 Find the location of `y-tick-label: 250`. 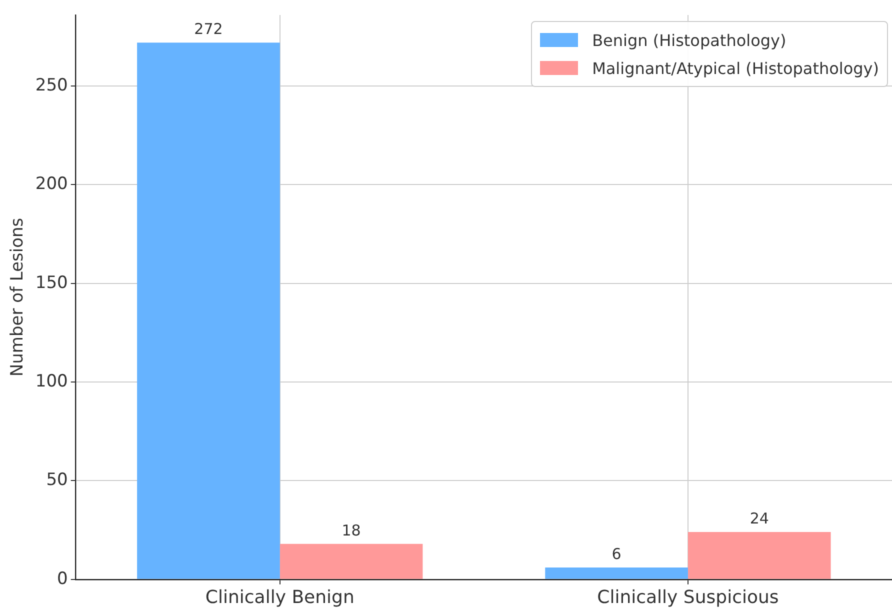

y-tick-label: 250 is located at coordinates (51, 85).